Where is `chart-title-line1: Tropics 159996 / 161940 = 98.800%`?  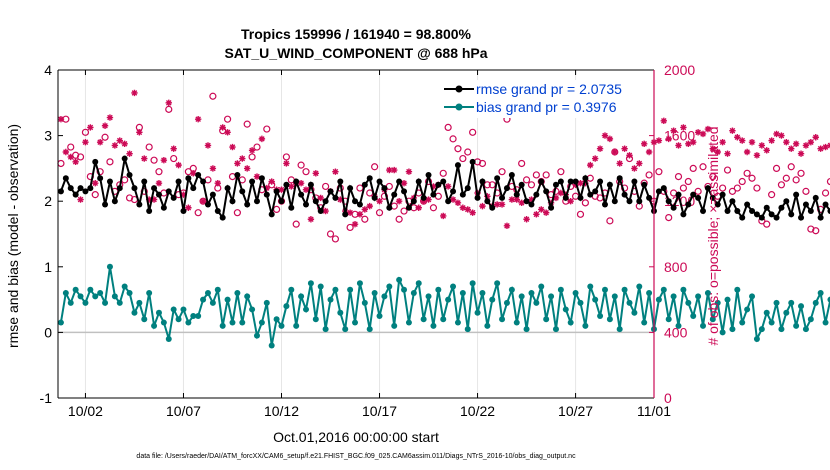
chart-title-line1: Tropics 159996 / 161940 = 98.800% is located at coordinates (356, 34).